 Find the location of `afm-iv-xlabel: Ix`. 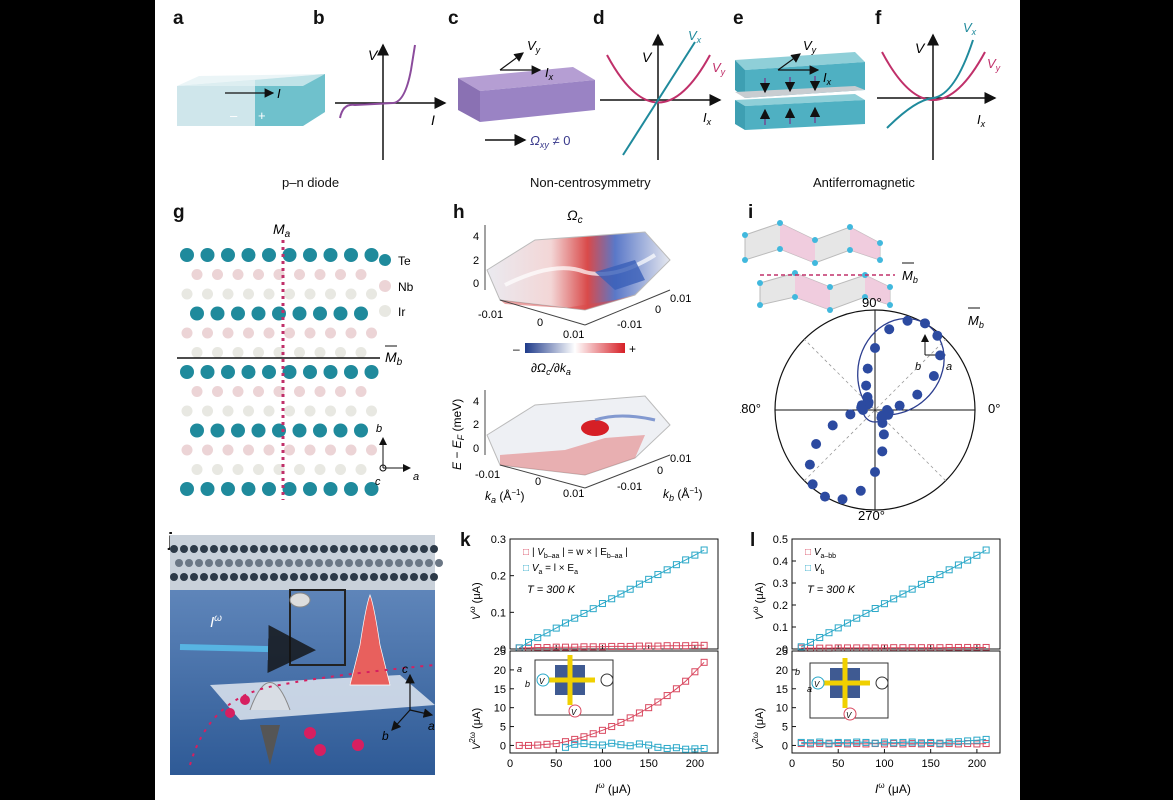

afm-iv-xlabel: Ix is located at coordinates (981, 120).